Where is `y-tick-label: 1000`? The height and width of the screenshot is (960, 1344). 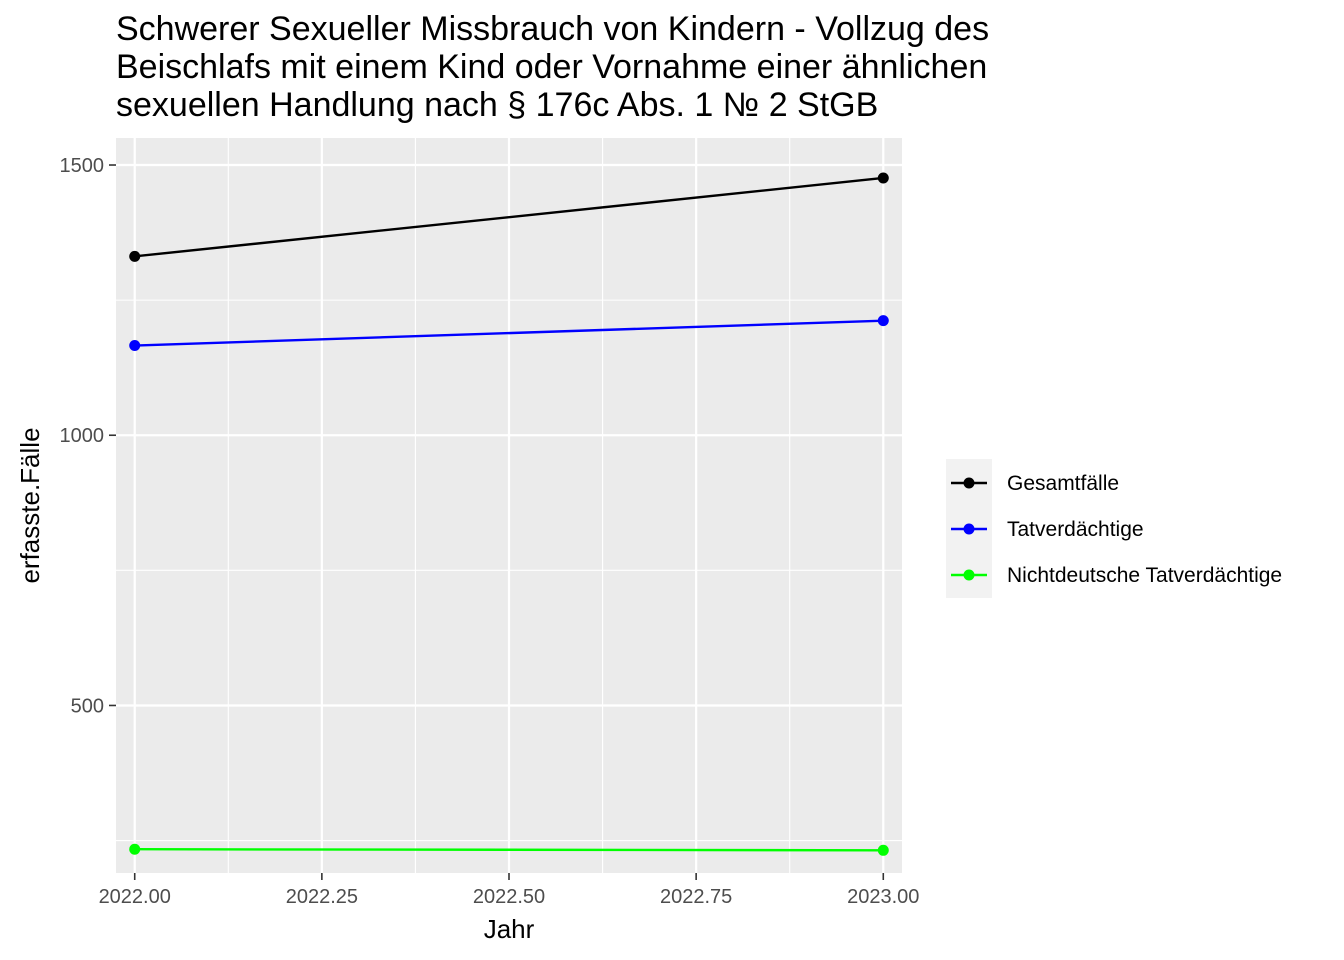 y-tick-label: 1000 is located at coordinates (82, 436).